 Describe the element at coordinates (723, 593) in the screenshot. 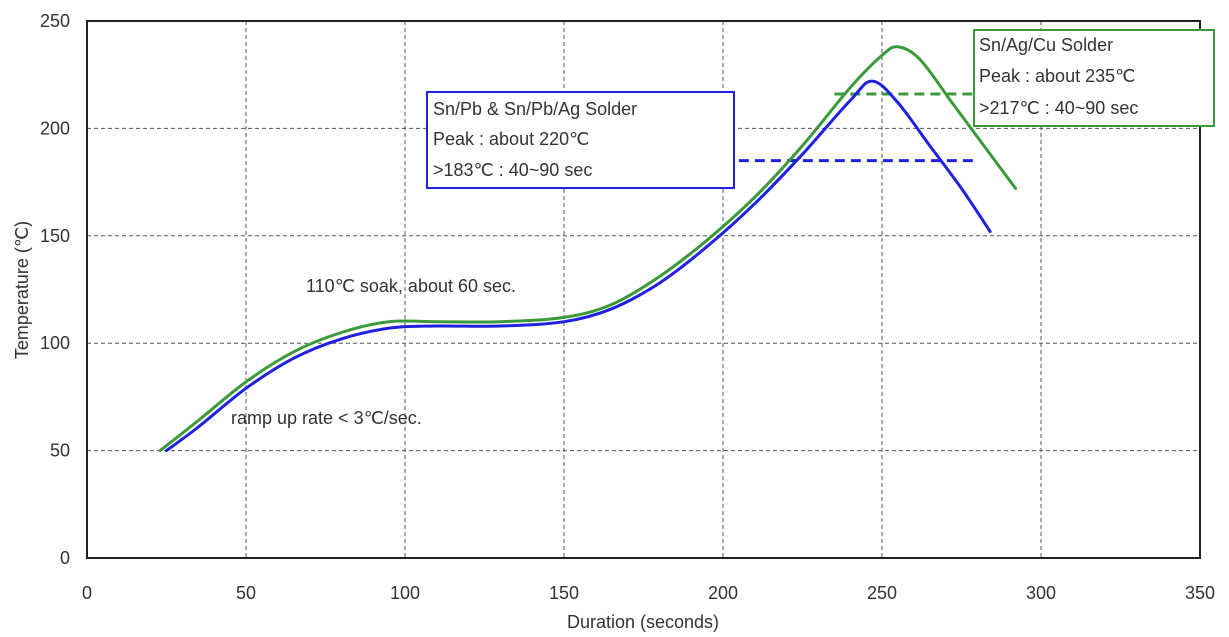

I see `x-tick-label: 200` at that location.